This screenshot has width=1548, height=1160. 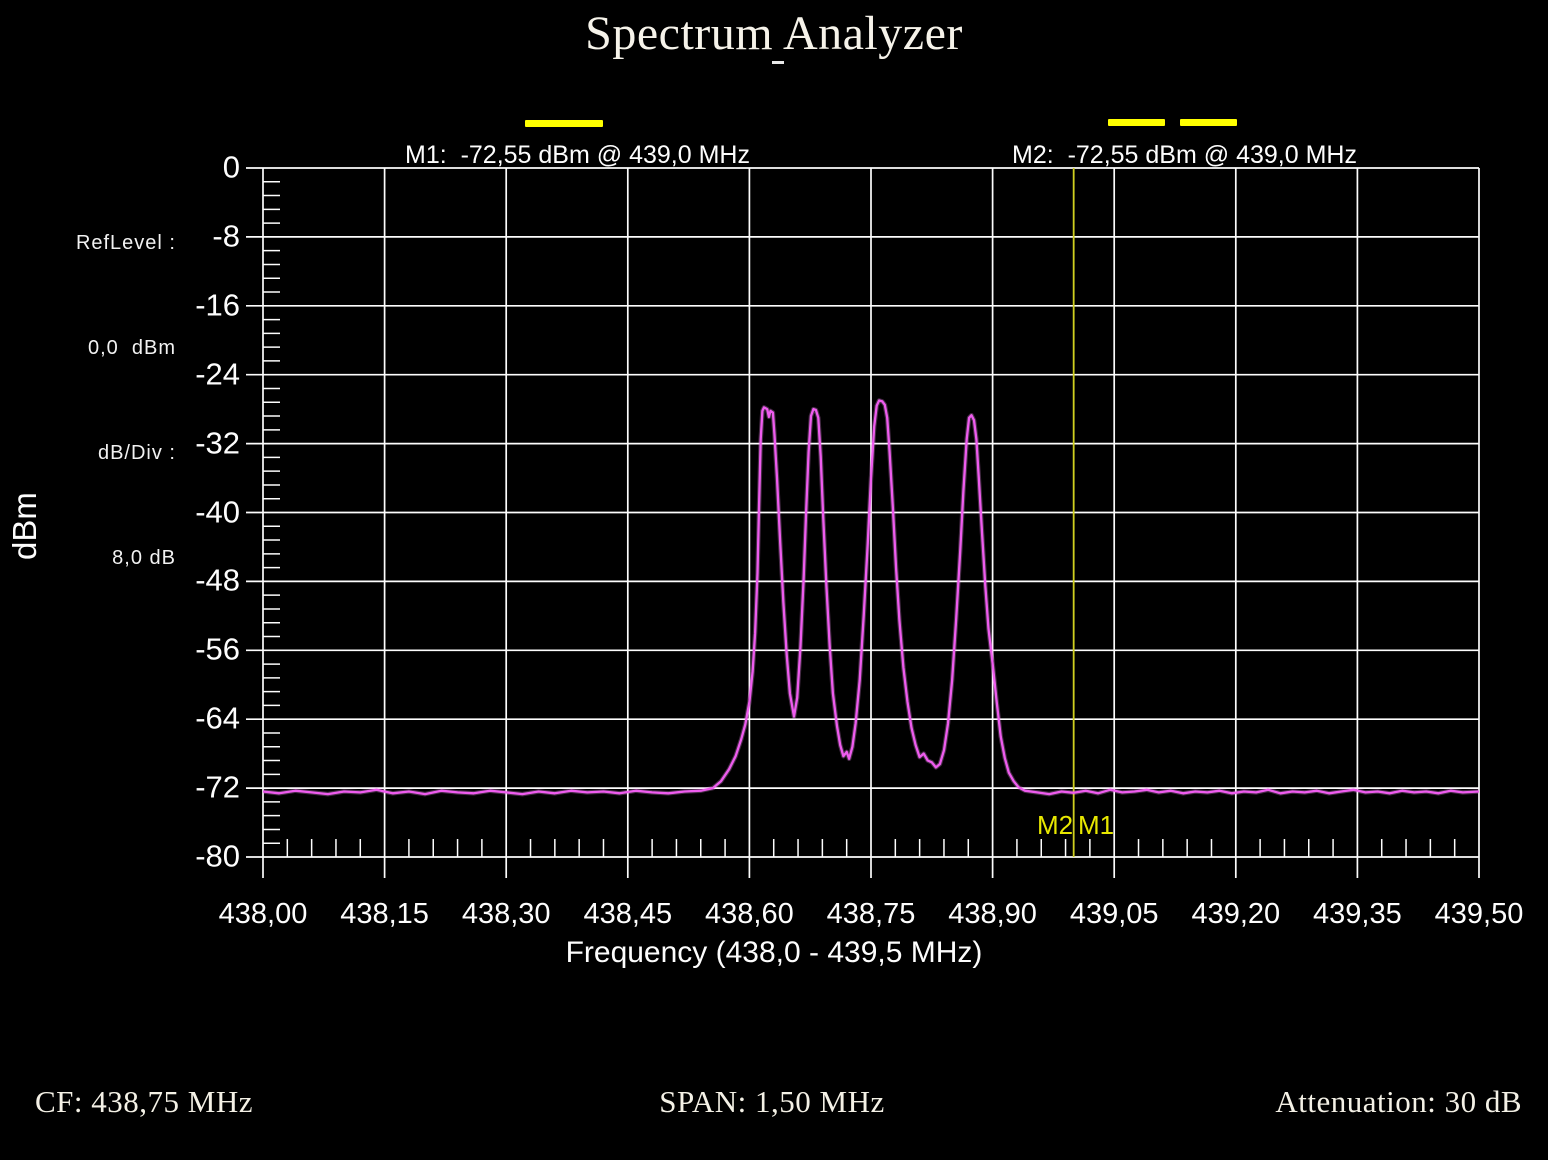 I want to click on x-tick-label: 438,15, so click(x=384, y=914).